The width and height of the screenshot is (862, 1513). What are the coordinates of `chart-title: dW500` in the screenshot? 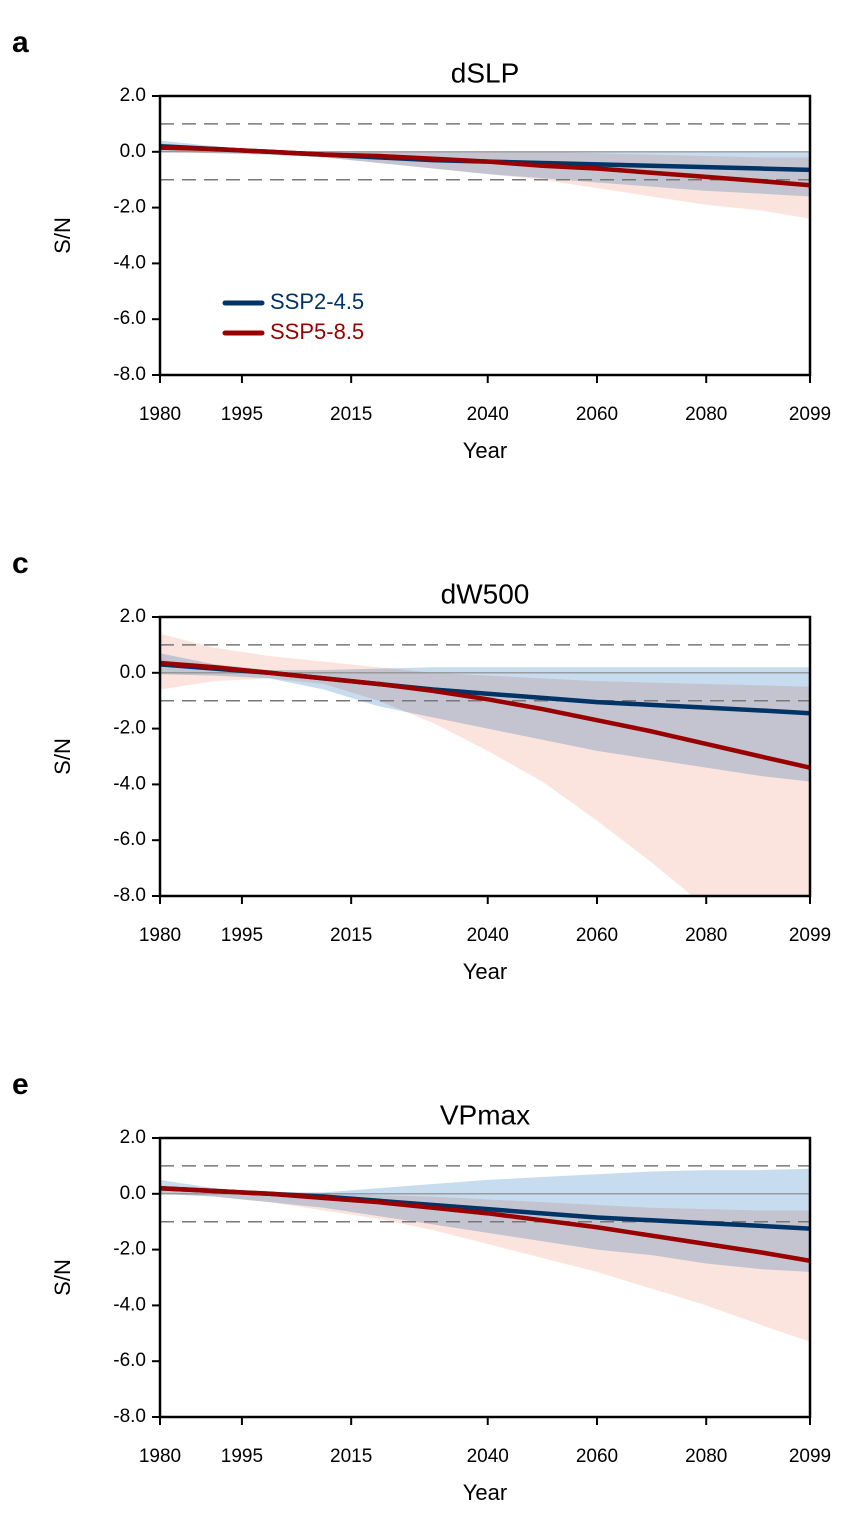 It's located at (485, 593).